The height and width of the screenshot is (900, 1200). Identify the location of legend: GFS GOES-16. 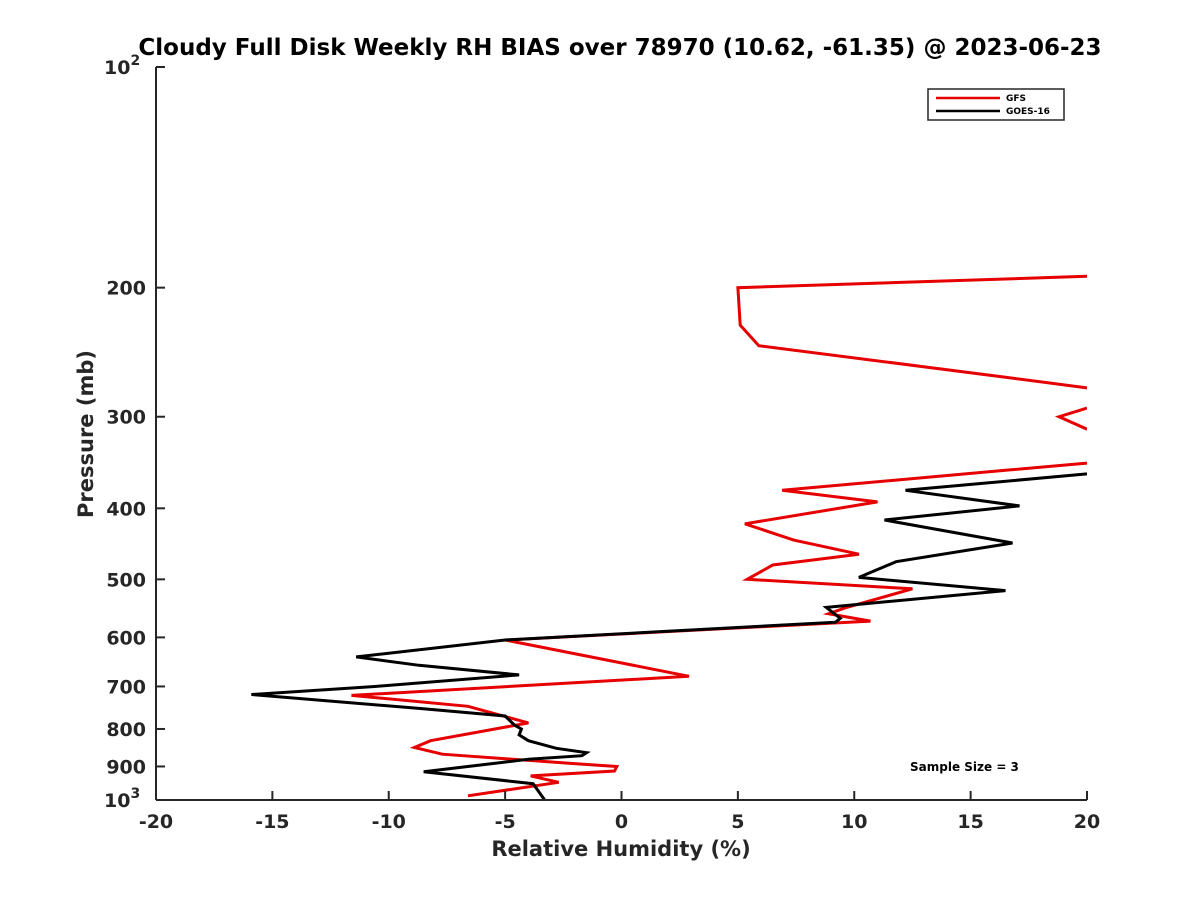
(996, 104).